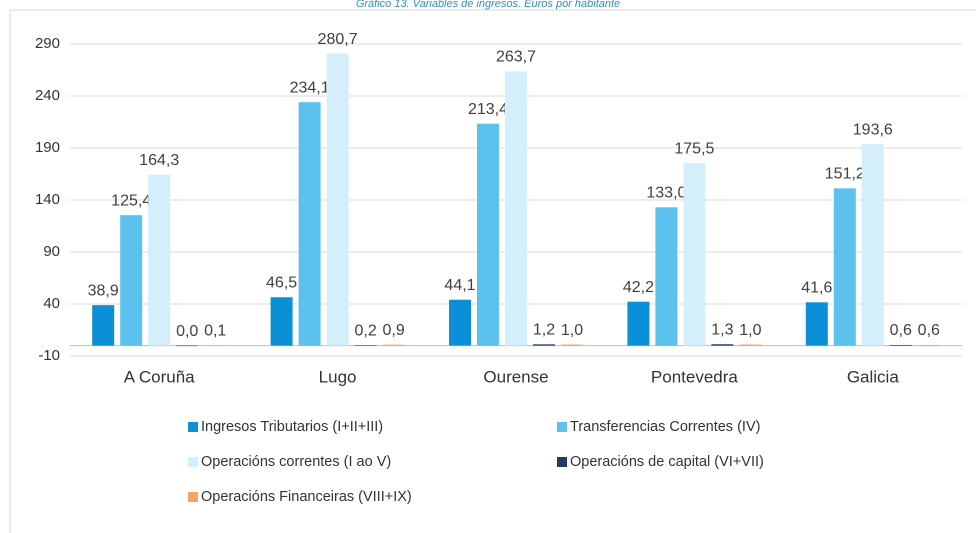 The width and height of the screenshot is (976, 533). What do you see at coordinates (49, 355) in the screenshot?
I see `y-tick-label: -10` at bounding box center [49, 355].